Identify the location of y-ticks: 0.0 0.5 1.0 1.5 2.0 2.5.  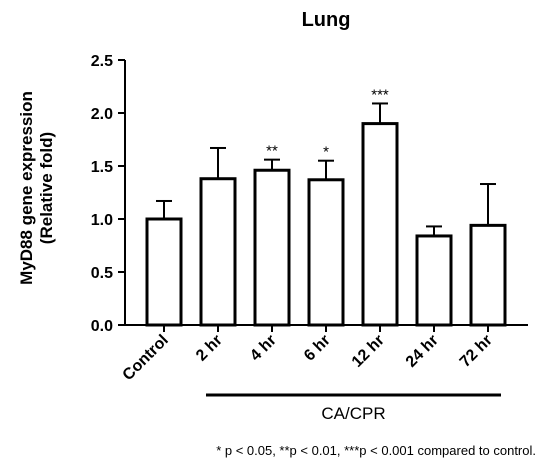
(108, 194).